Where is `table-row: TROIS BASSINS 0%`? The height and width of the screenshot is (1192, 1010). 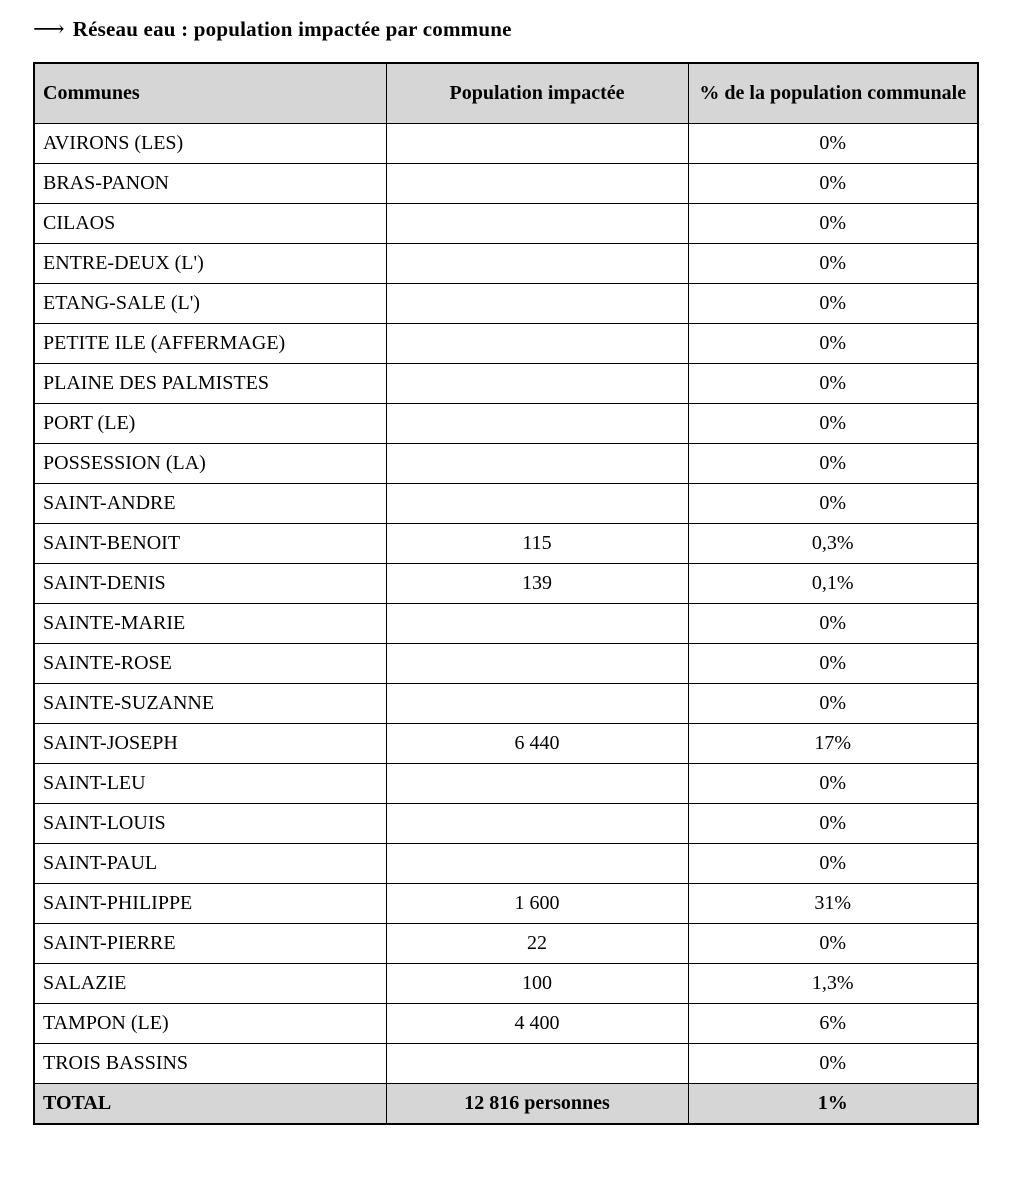
table-row: TROIS BASSINS 0% is located at coordinates (506, 1063).